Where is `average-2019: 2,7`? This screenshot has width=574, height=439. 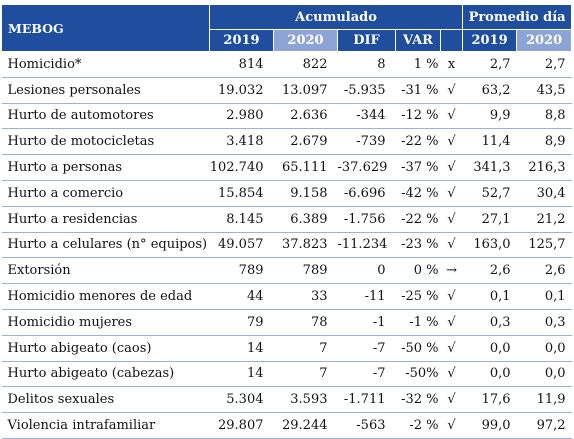
average-2019: 2,7 is located at coordinates (489, 64).